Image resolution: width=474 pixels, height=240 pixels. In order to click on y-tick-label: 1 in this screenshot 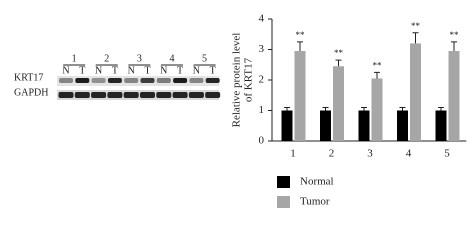, I will do `click(262, 110)`.